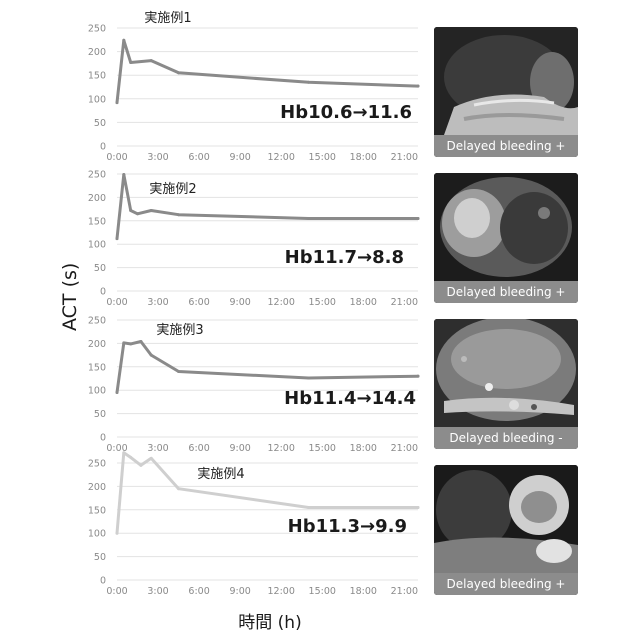  Describe the element at coordinates (267, 71) in the screenshot. I see `act-series-line` at that location.